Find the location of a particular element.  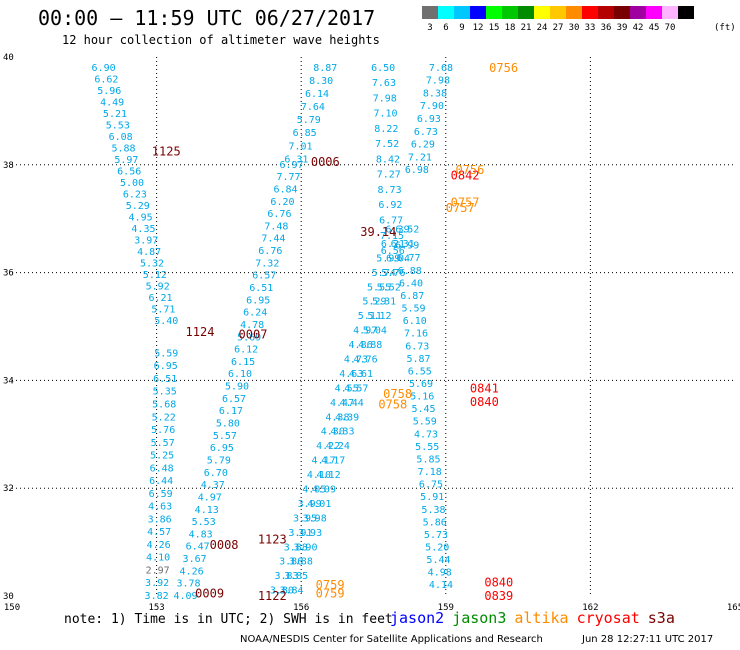

swh-value: 7.63 is located at coordinates (384, 83).